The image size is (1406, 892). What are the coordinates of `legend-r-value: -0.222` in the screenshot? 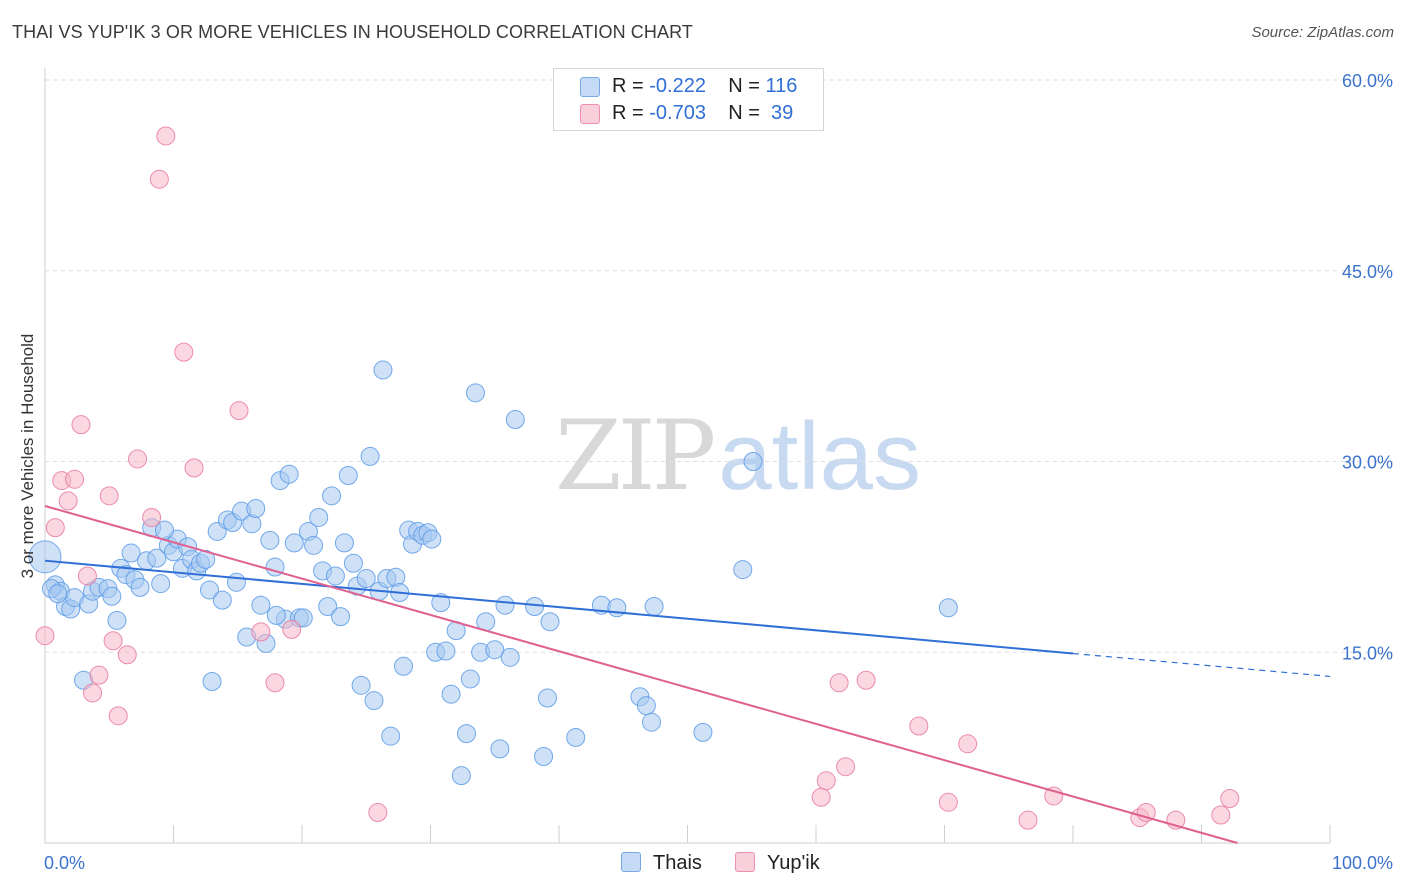 It's located at (677, 86).